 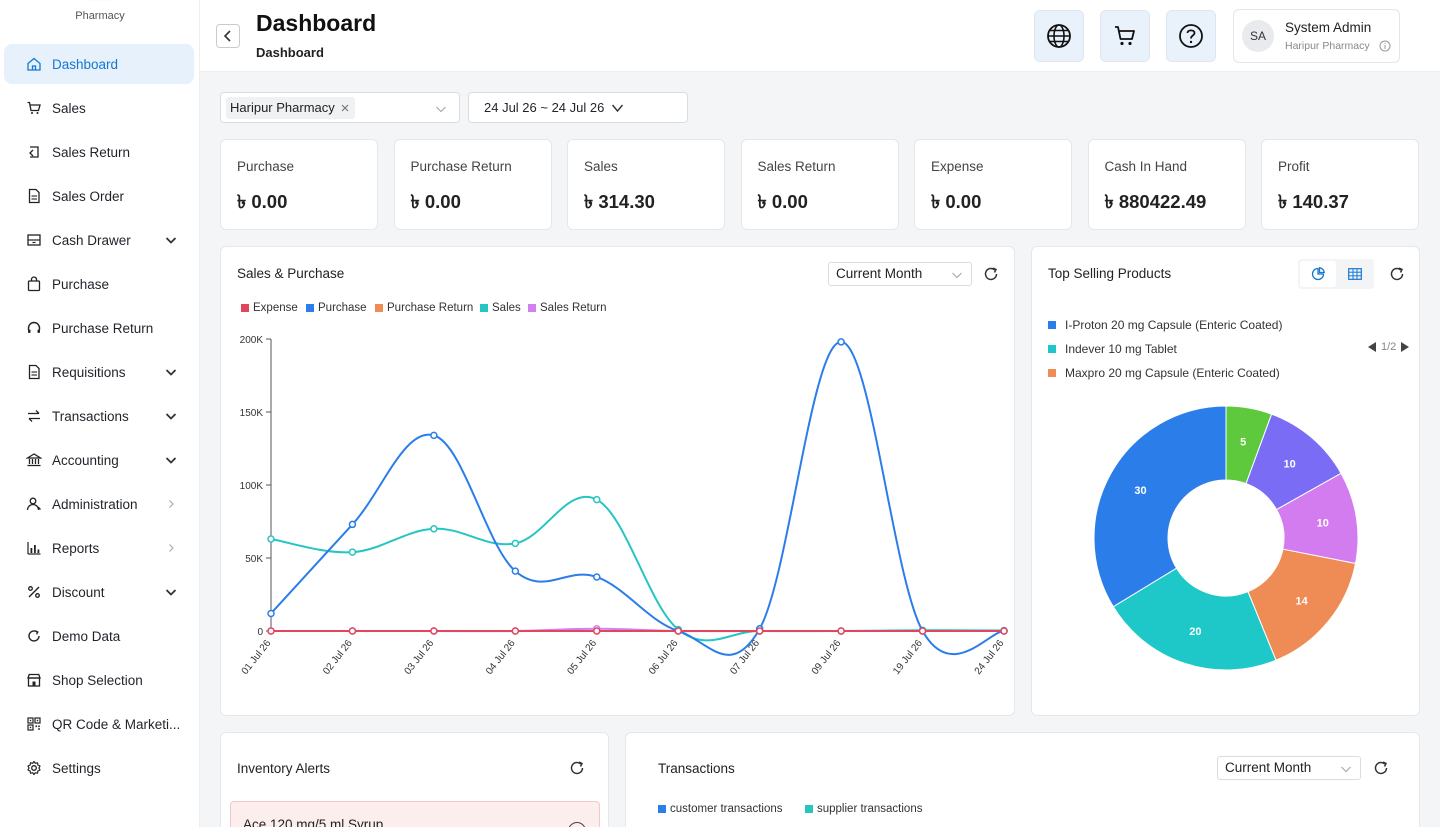 What do you see at coordinates (415, 814) in the screenshot?
I see `inventory-alert-item: Ace 120 mg/5 ml Syrup` at bounding box center [415, 814].